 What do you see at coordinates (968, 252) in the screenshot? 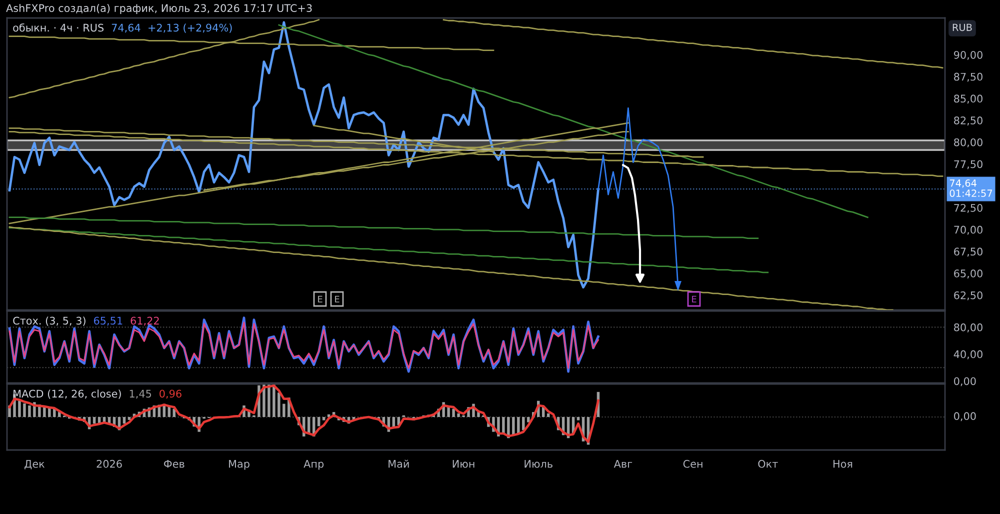
I see `y-tick-label: 67,50` at bounding box center [968, 252].